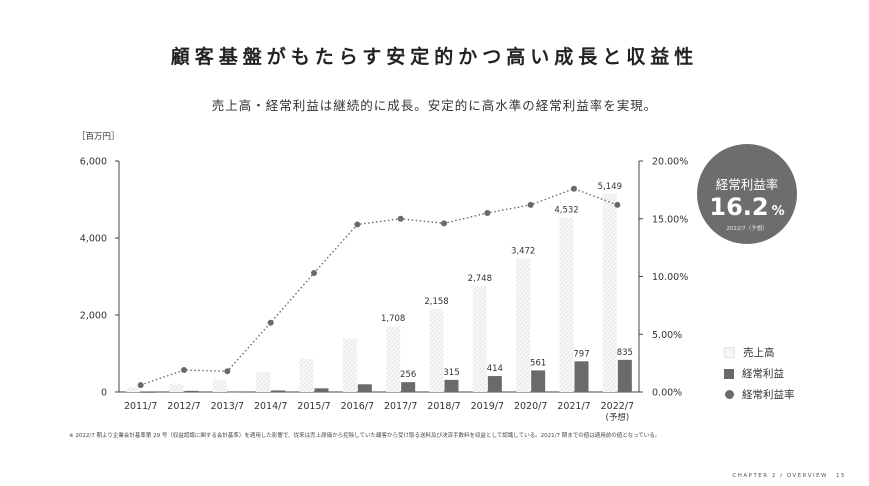 The height and width of the screenshot is (486, 869). Describe the element at coordinates (670, 219) in the screenshot. I see `right-tick-label: 15.00%` at that location.